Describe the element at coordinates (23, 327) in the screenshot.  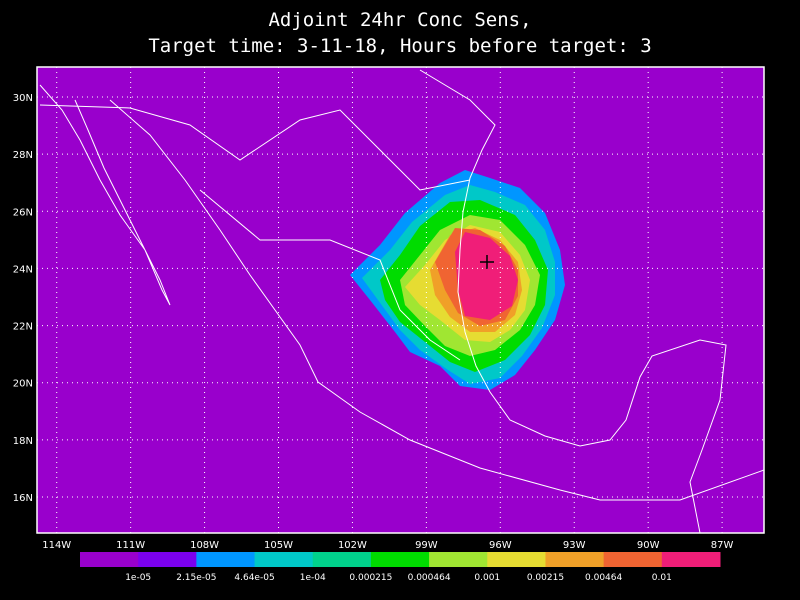
I see `y-tick-label: 22N` at that location.